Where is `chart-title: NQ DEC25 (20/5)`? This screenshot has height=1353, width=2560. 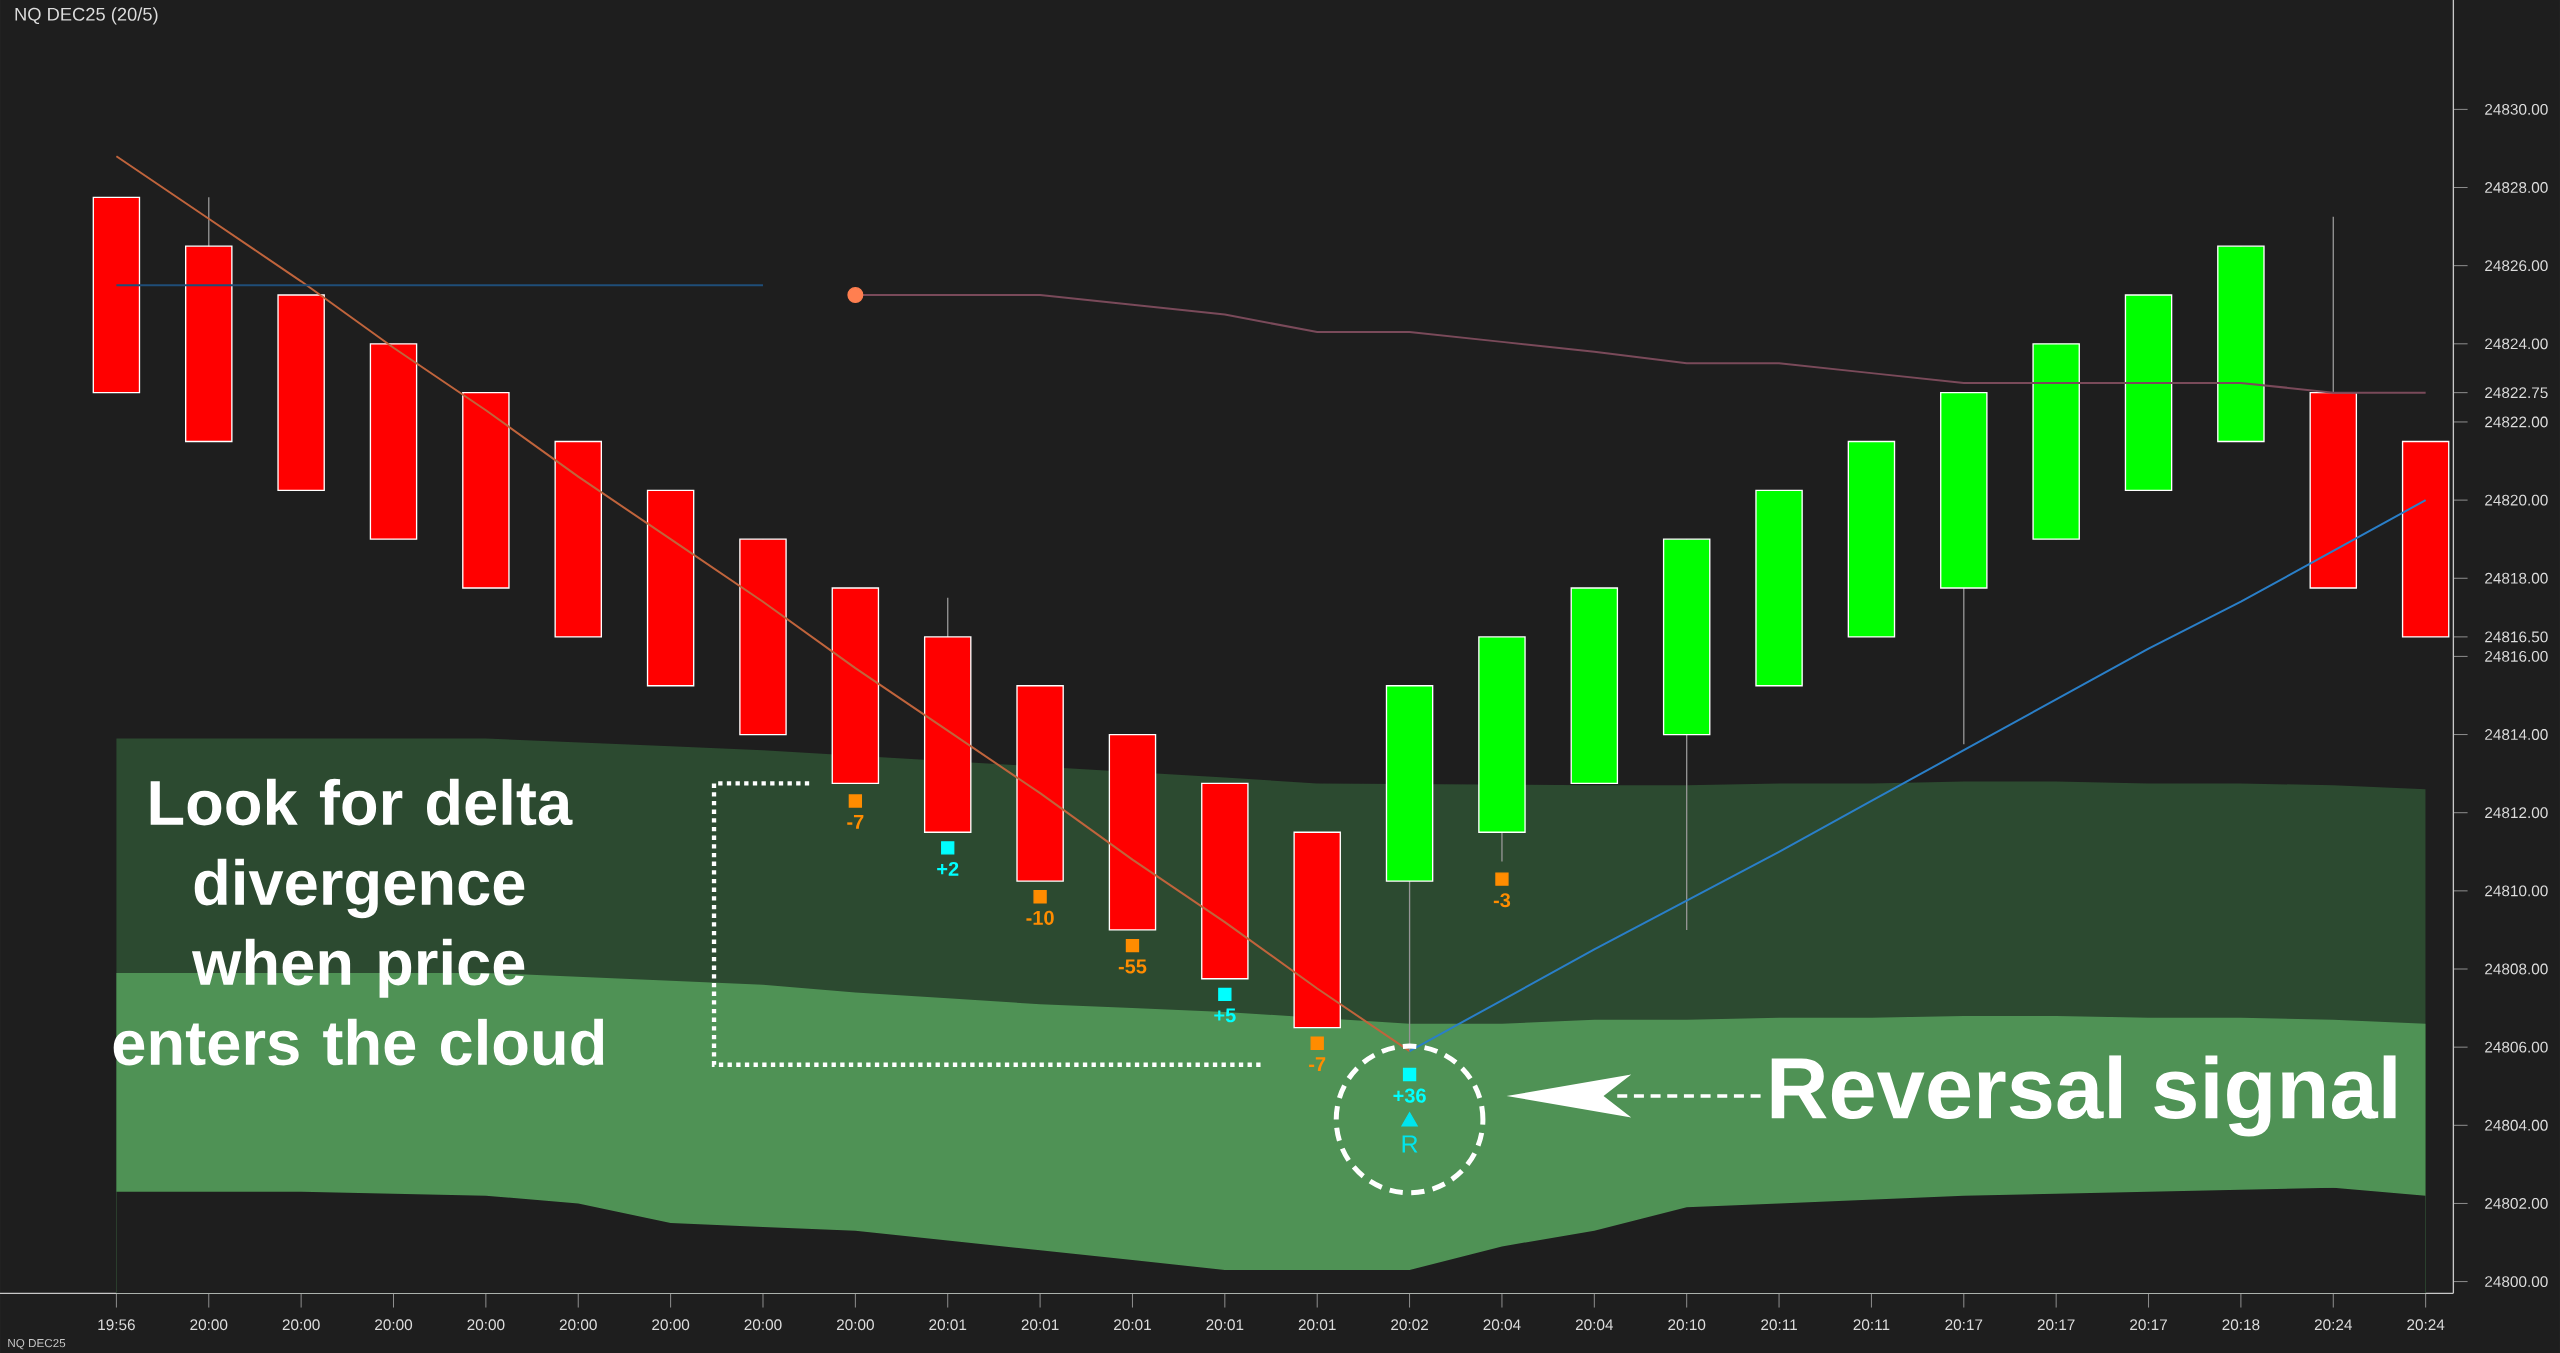
chart-title: NQ DEC25 (20/5) is located at coordinates (86, 16).